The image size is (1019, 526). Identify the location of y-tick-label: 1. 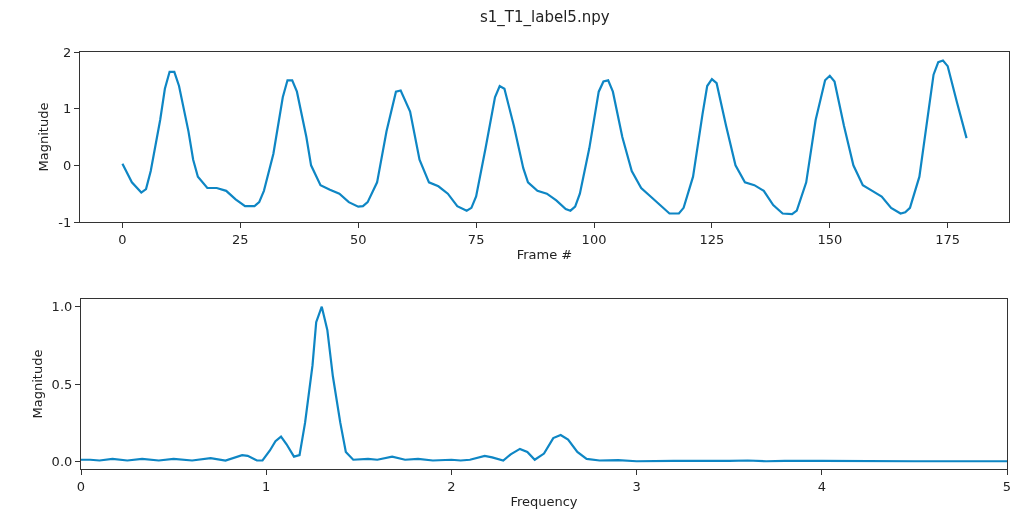
(67, 109).